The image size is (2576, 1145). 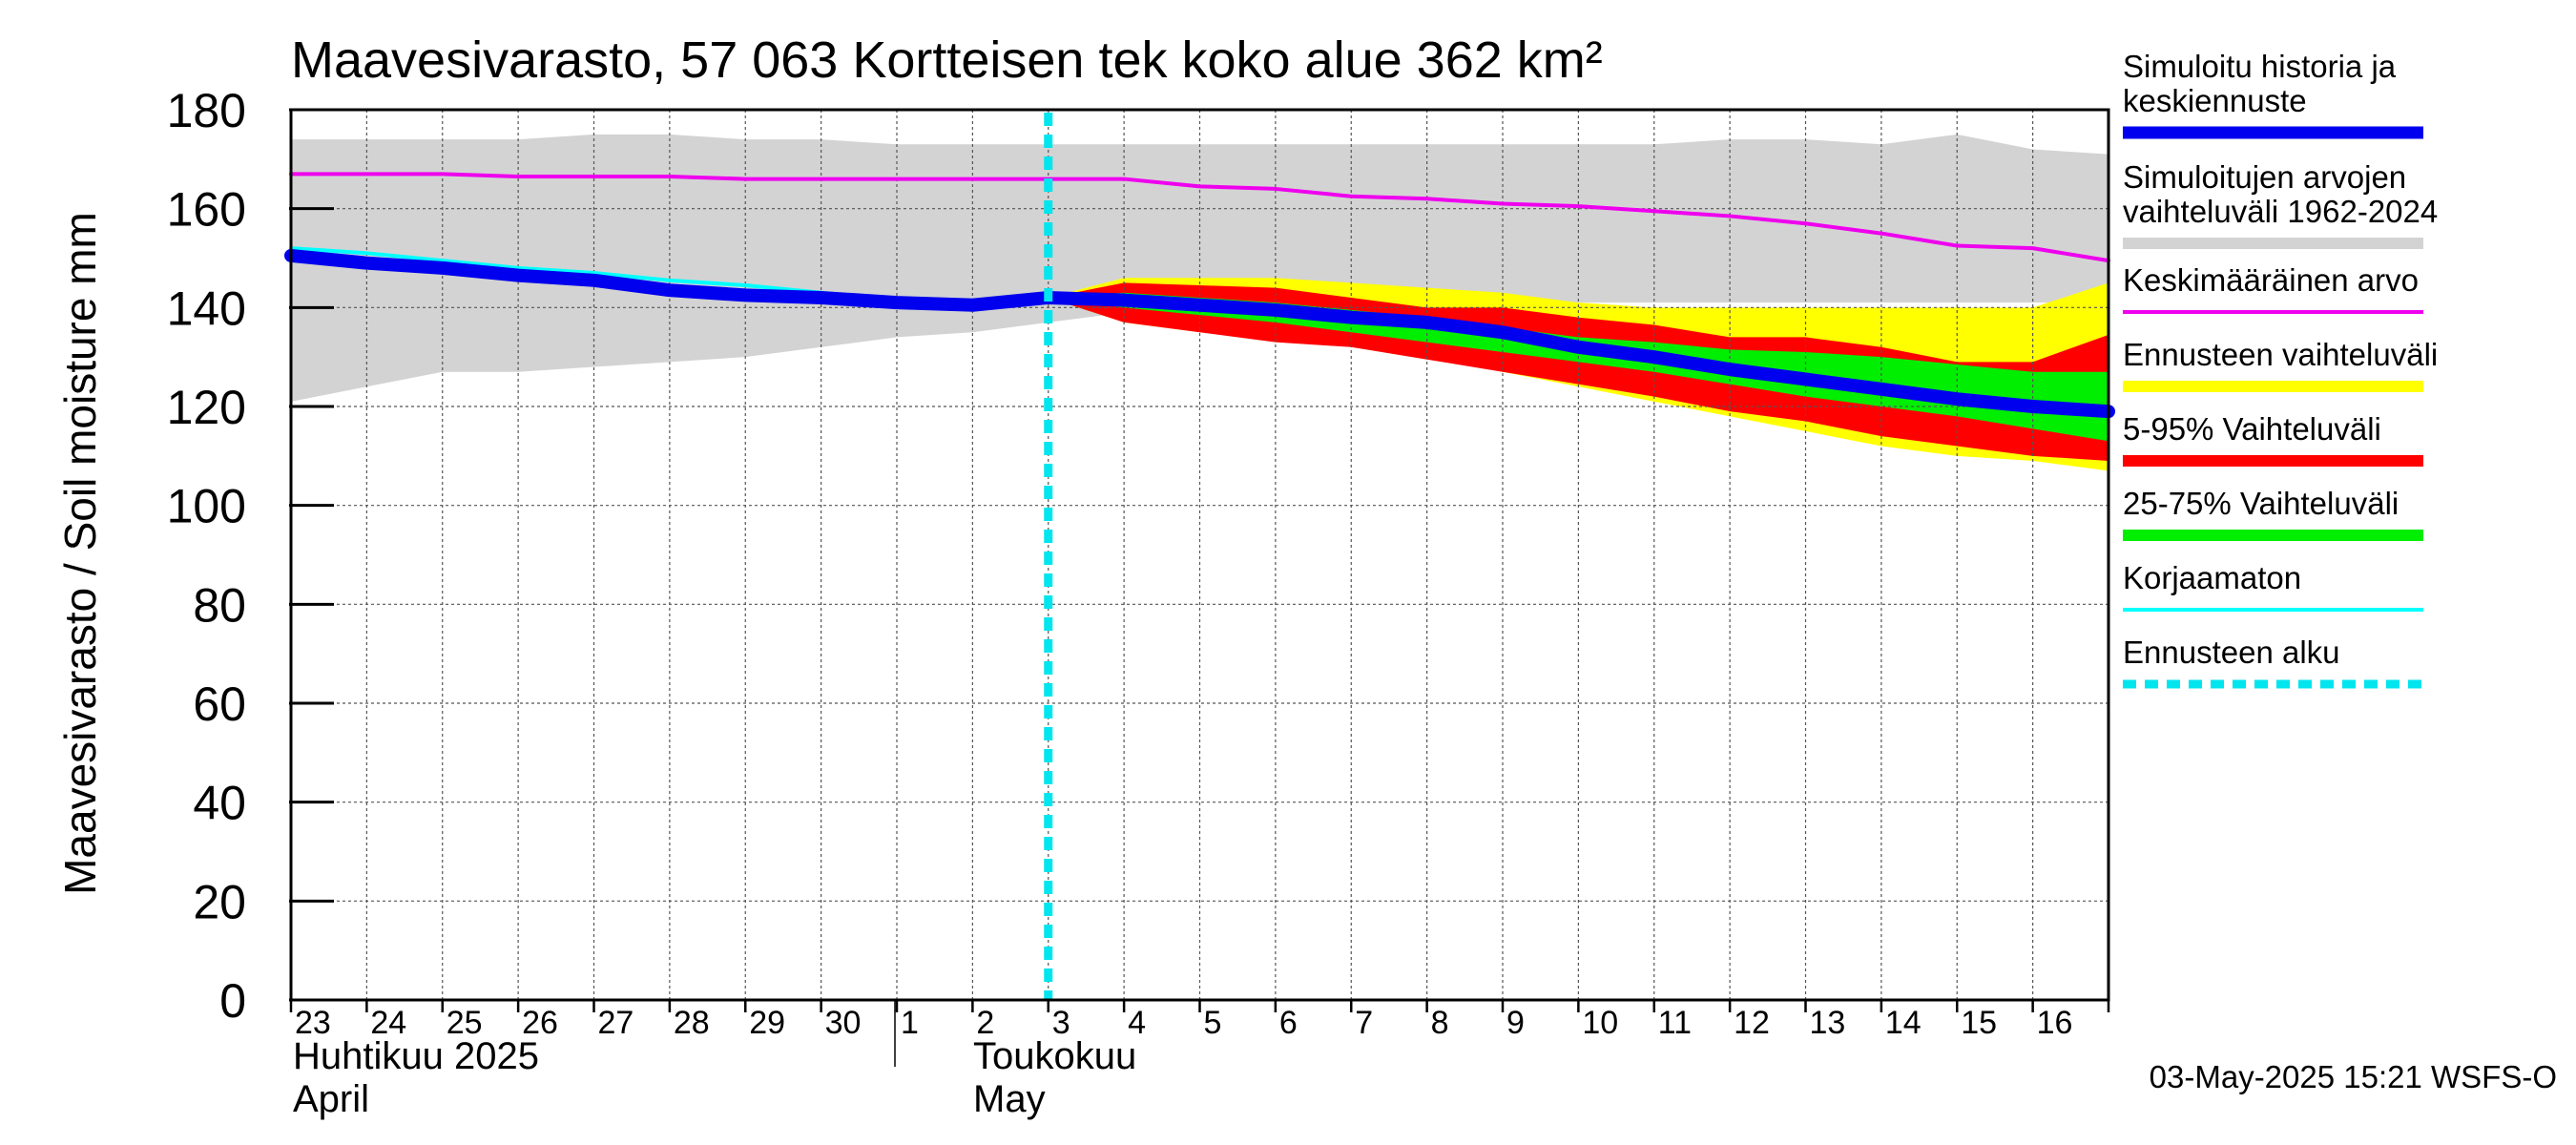 I want to click on legend-label: 5-95% Vaihteluväli, so click(x=2252, y=429).